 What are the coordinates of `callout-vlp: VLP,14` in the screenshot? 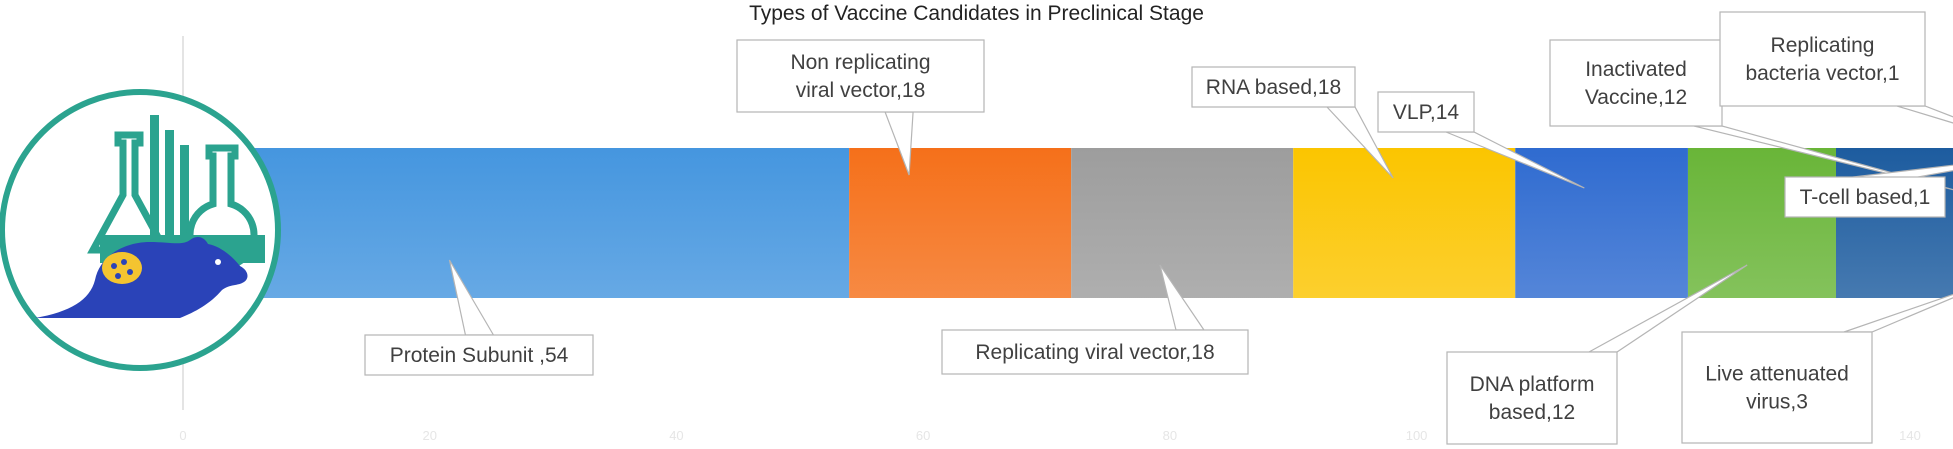 It's located at (1481, 140).